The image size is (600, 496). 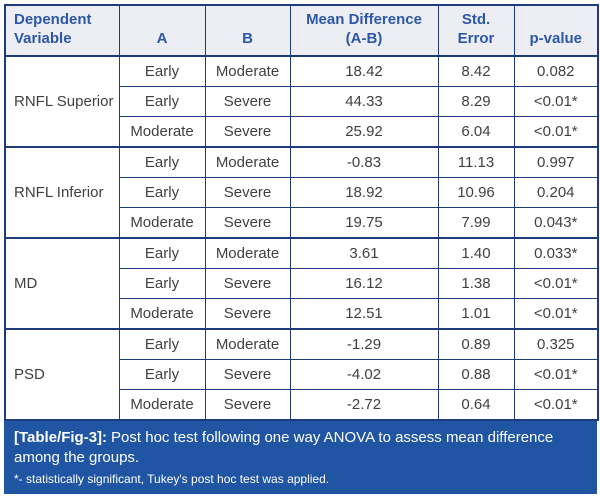 What do you see at coordinates (476, 71) in the screenshot?
I see `cell-std-error: 8.42` at bounding box center [476, 71].